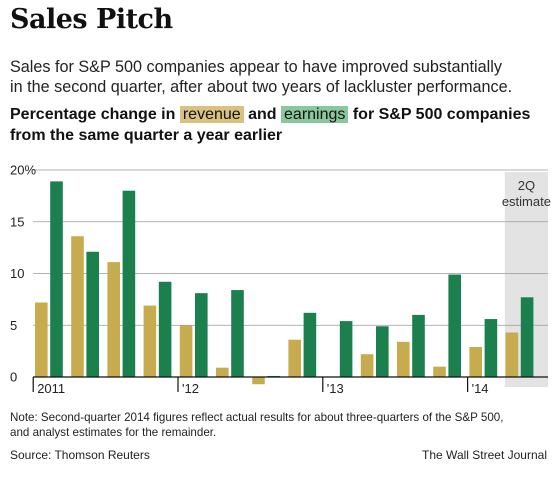 The image size is (555, 481). I want to click on chart-title: Sales Pitch, so click(91, 19).